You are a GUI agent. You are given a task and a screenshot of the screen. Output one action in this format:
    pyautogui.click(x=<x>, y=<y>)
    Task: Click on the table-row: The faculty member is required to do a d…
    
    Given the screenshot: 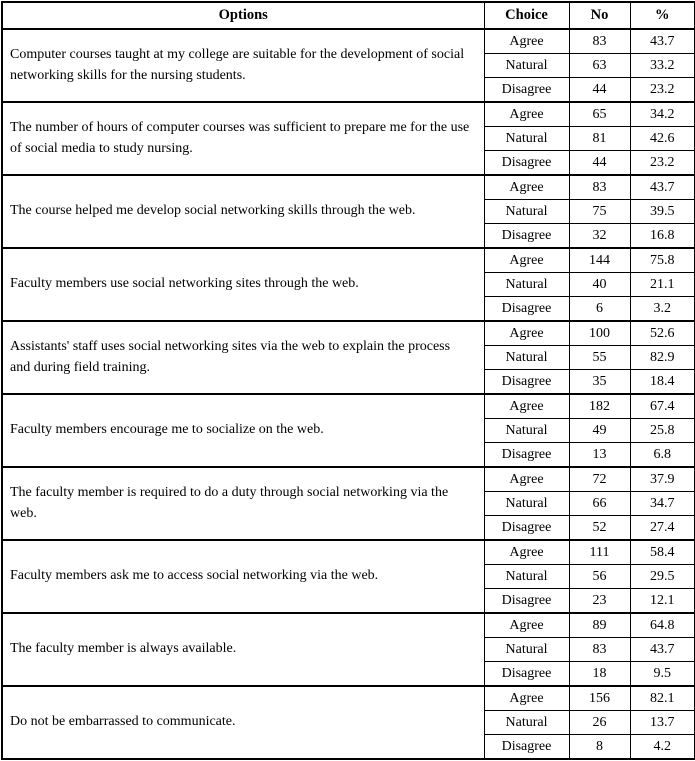 What is the action you would take?
    pyautogui.click(x=348, y=503)
    